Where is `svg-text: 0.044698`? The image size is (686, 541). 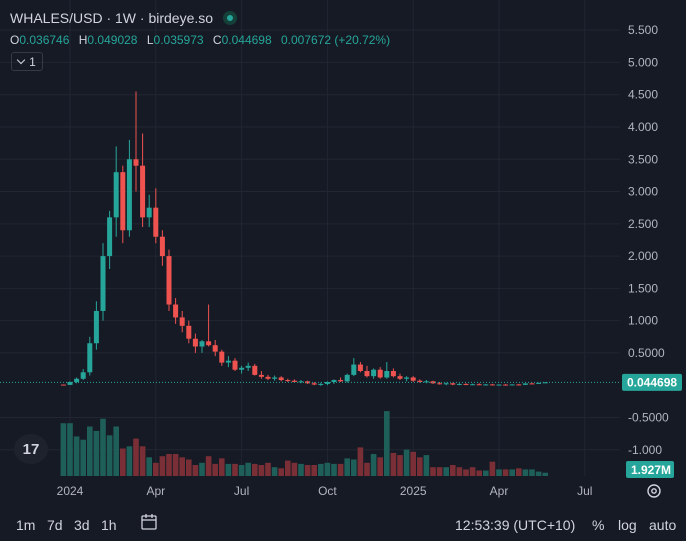
svg-text: 0.044698 is located at coordinates (652, 382).